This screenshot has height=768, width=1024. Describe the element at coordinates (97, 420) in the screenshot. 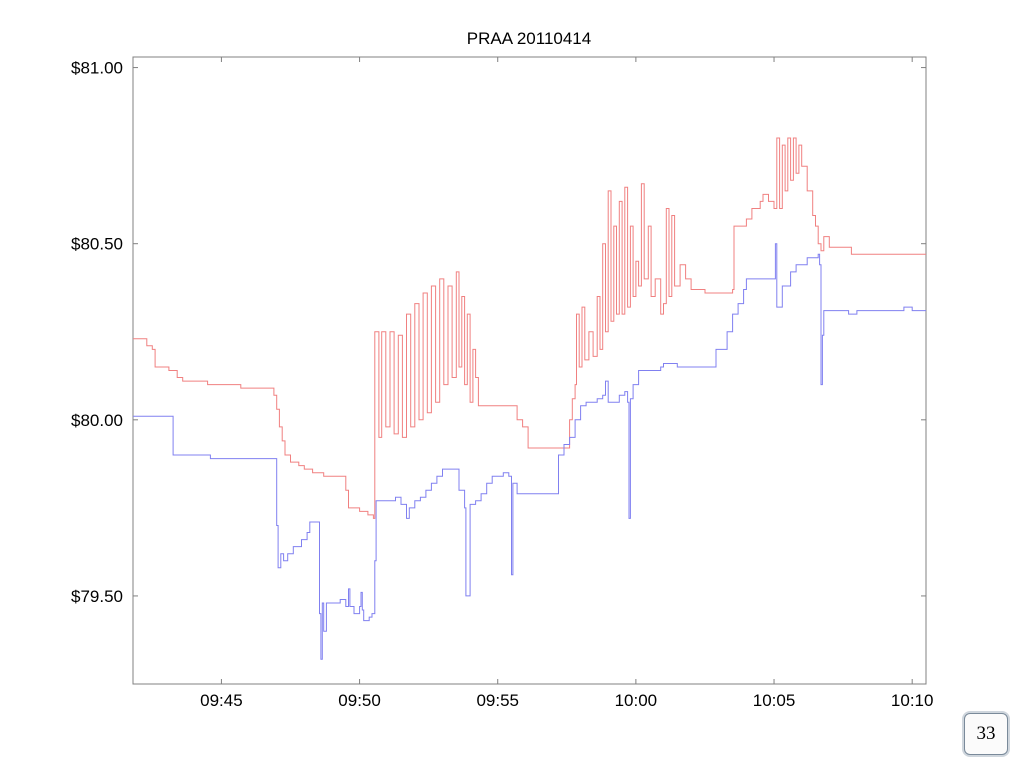

I see `y-tick-label: $80.00` at that location.